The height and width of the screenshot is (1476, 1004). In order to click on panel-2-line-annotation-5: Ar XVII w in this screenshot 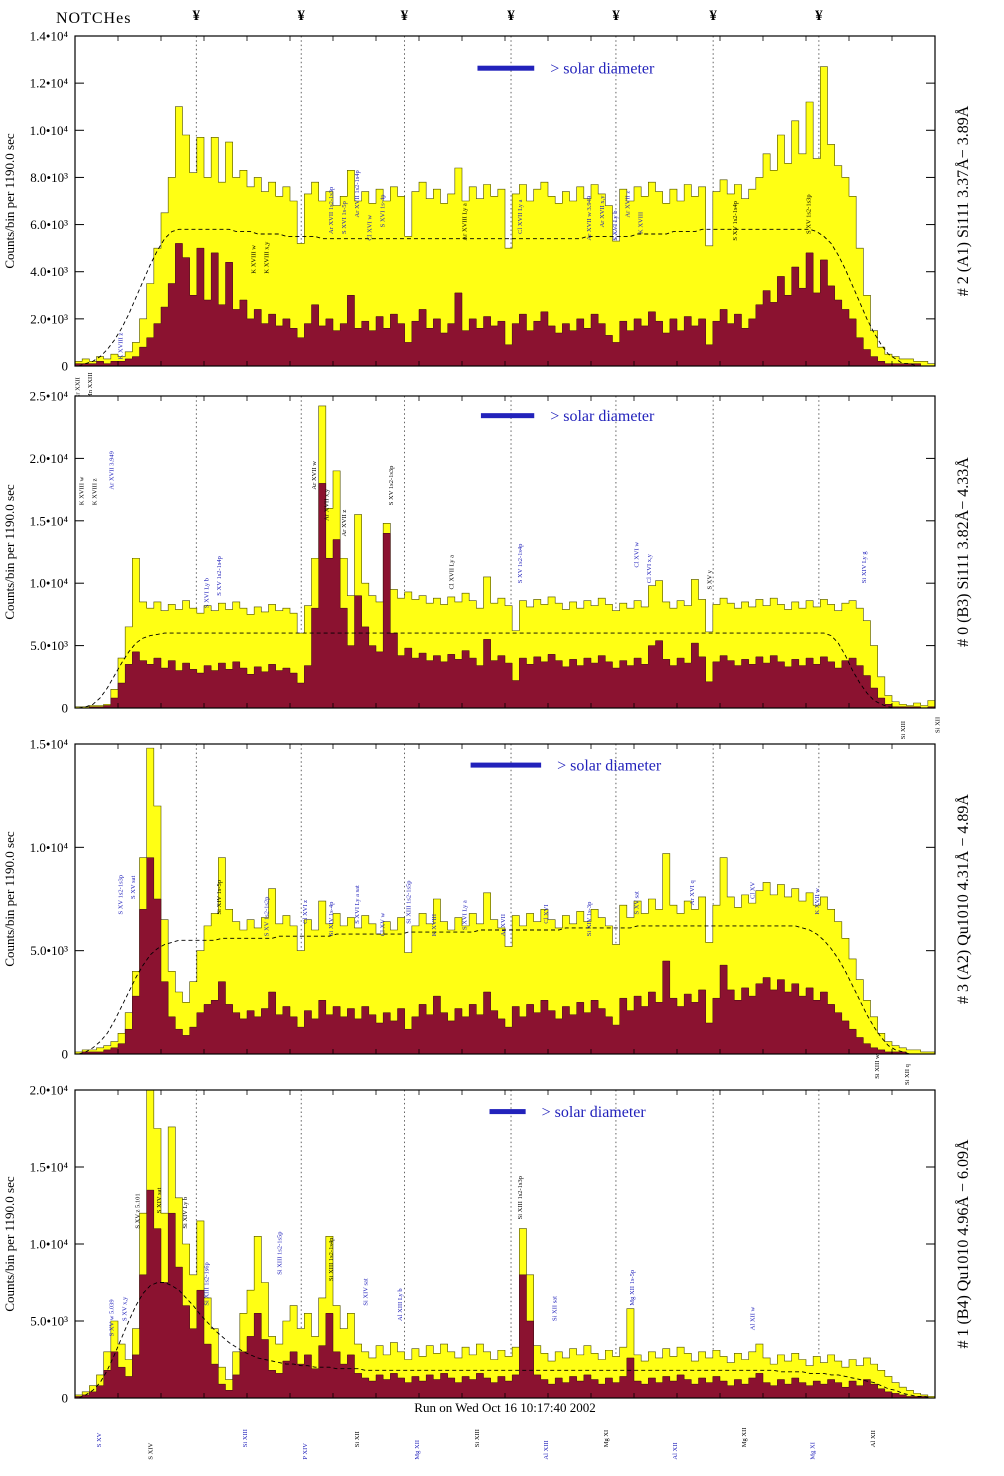, I will do `click(314, 475)`.